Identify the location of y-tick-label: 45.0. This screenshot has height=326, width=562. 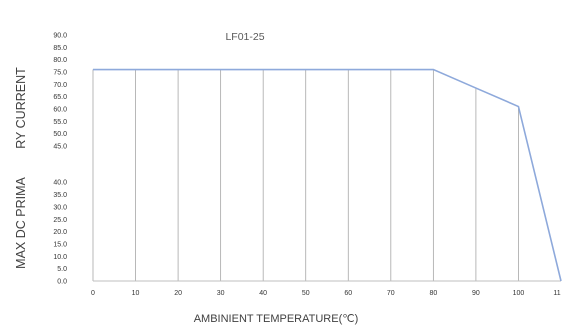
(60, 147).